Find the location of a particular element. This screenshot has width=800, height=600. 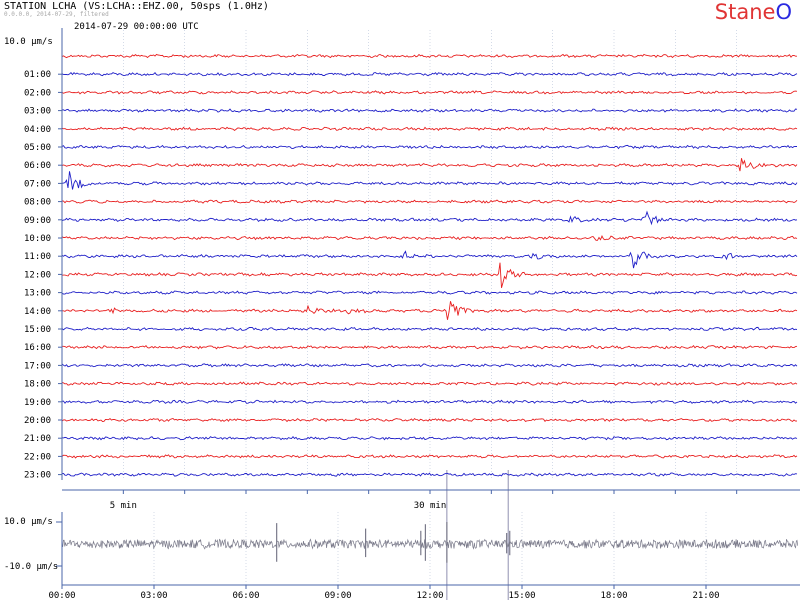

row-label: 21:00 is located at coordinates (37, 439).